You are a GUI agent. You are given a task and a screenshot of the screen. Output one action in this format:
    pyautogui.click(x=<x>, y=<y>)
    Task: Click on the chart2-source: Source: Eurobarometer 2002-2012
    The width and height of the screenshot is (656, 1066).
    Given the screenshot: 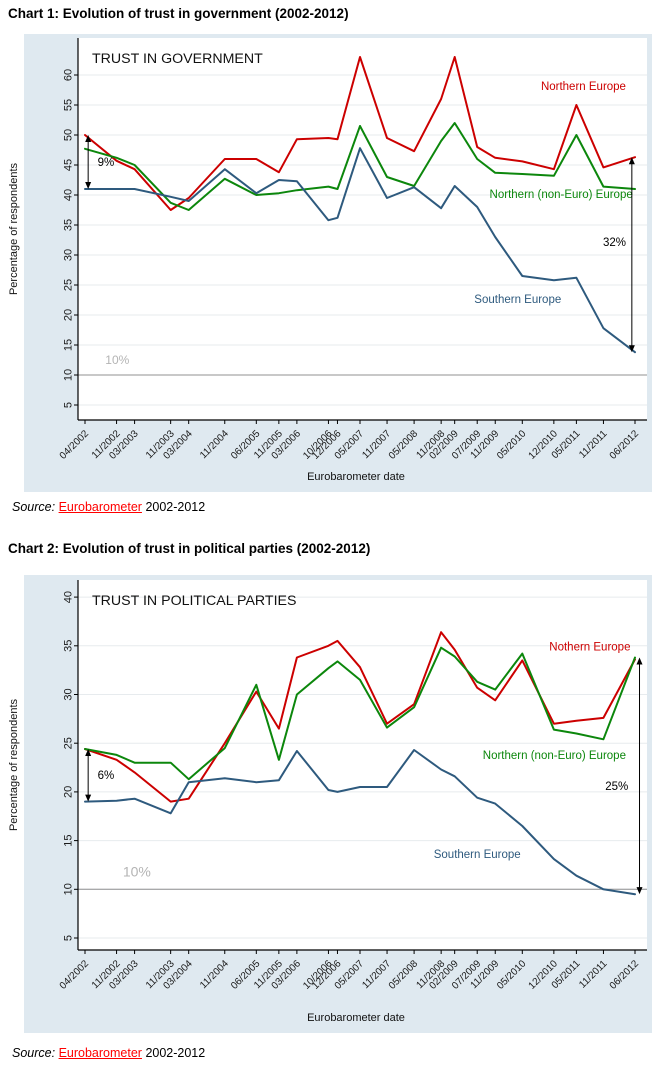 What is the action you would take?
    pyautogui.click(x=108, y=1053)
    